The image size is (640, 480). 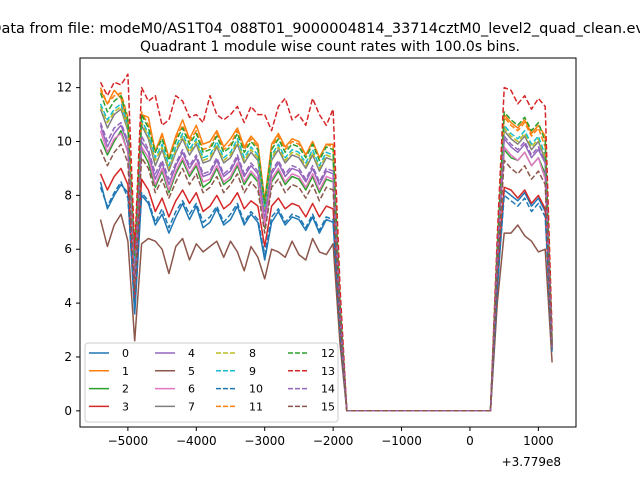 I want to click on y-tick-label: 4, so click(x=68, y=303).